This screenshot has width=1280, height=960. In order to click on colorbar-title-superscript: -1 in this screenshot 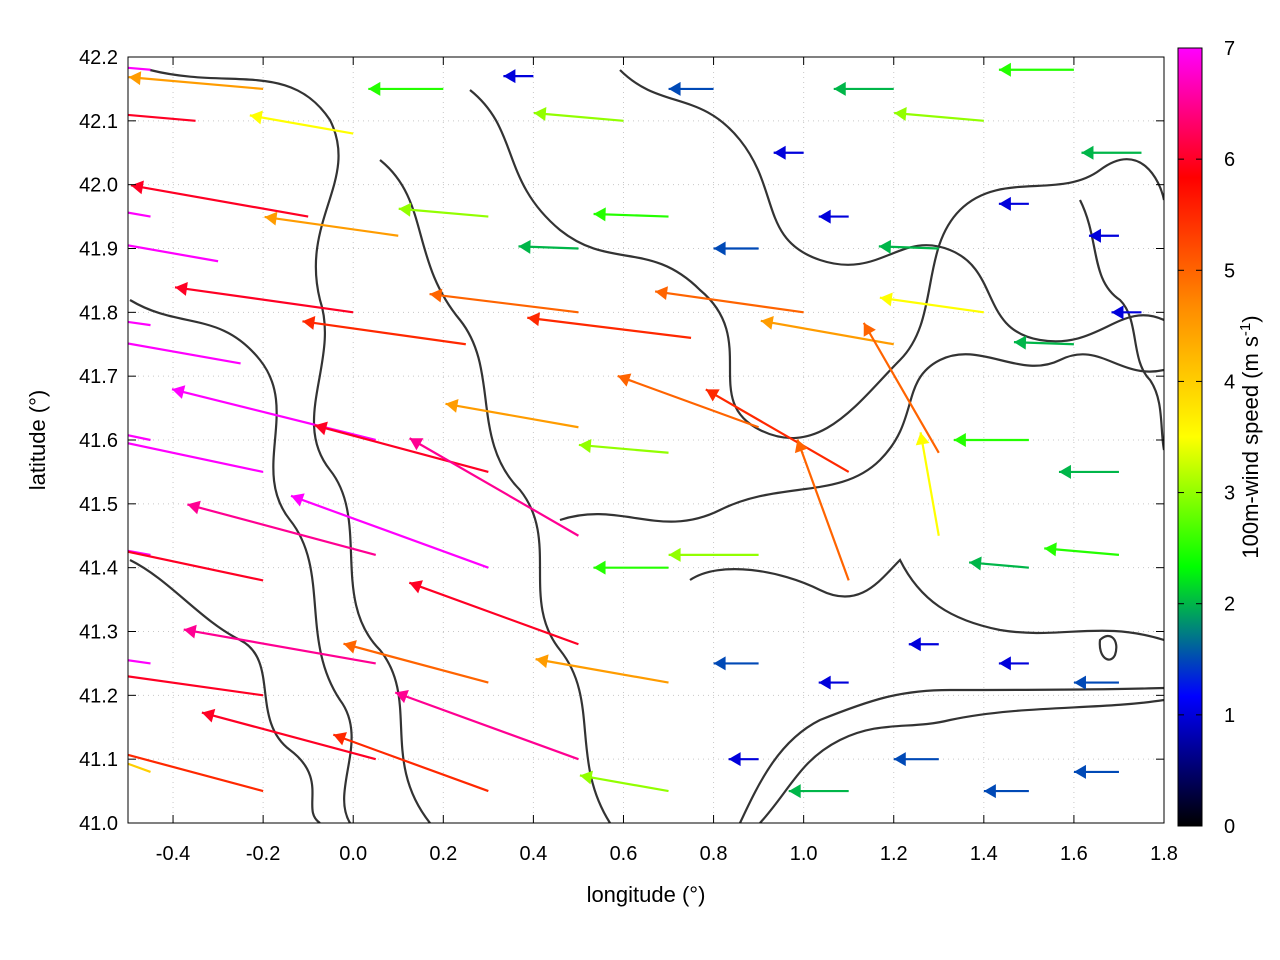, I will do `click(1245, 329)`.